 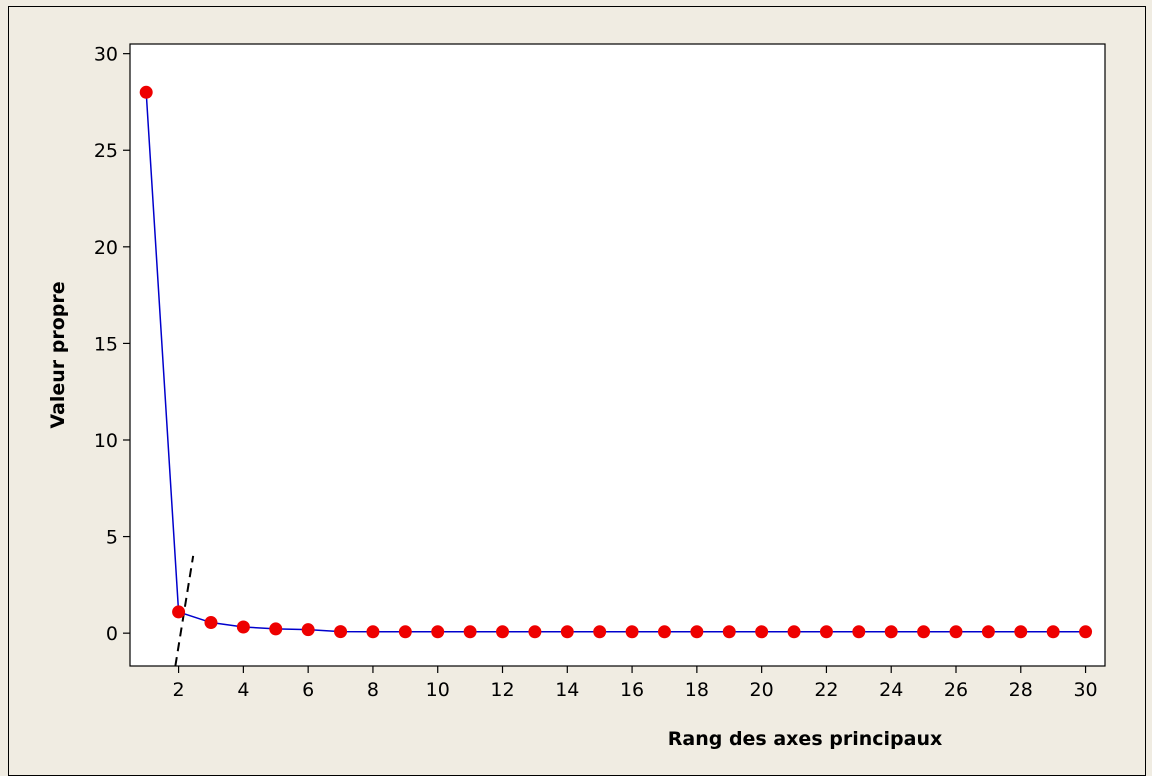 What do you see at coordinates (762, 690) in the screenshot?
I see `x-tick-label: 20` at bounding box center [762, 690].